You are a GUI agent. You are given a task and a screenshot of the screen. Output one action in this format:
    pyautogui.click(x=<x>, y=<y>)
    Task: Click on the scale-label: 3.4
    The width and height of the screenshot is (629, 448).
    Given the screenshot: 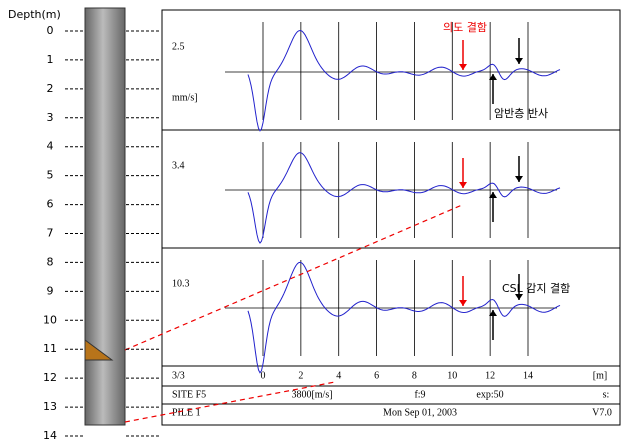 What is the action you would take?
    pyautogui.click(x=178, y=165)
    